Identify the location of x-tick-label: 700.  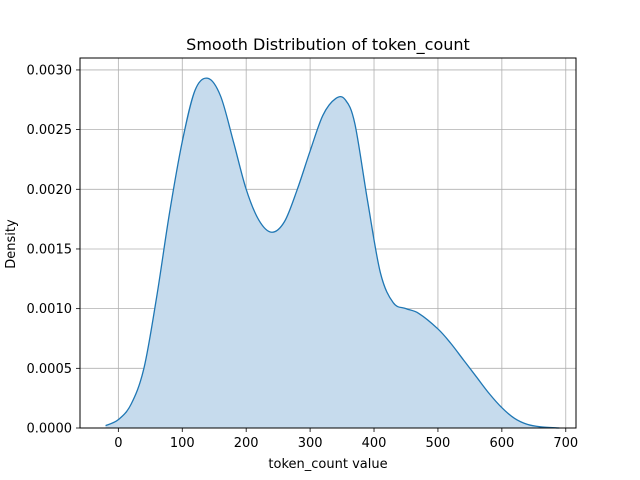
(565, 443).